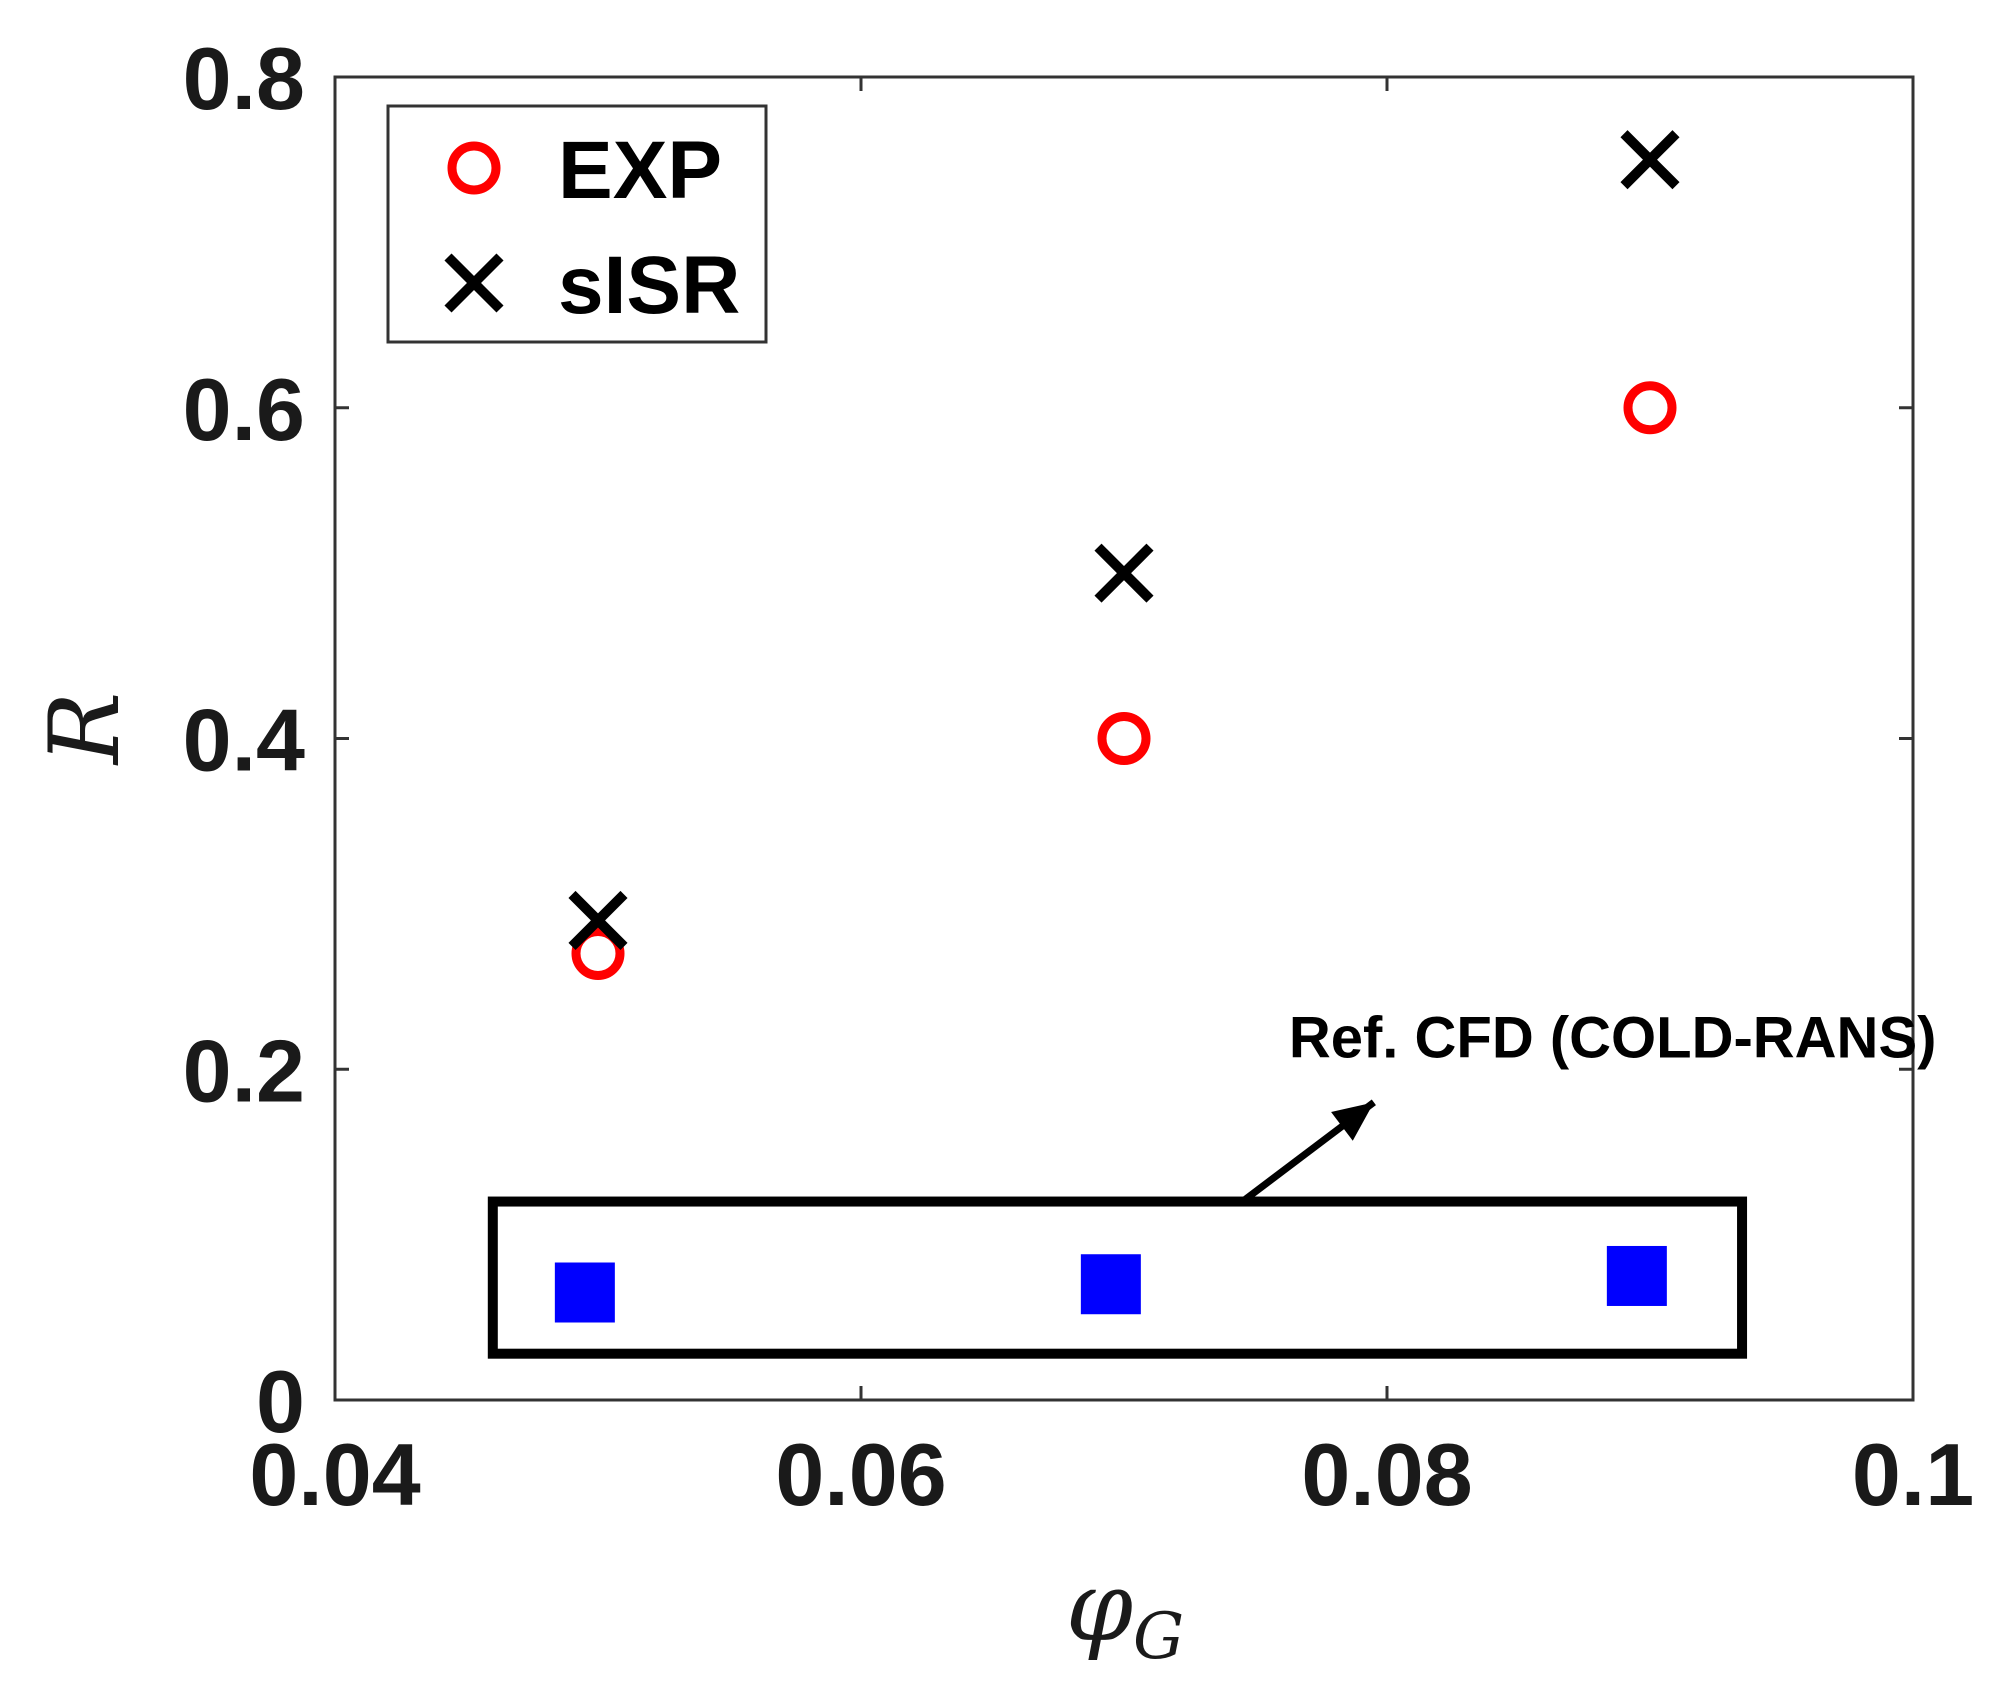  I want to click on x-axis-label: φG, so click(1125, 1612).